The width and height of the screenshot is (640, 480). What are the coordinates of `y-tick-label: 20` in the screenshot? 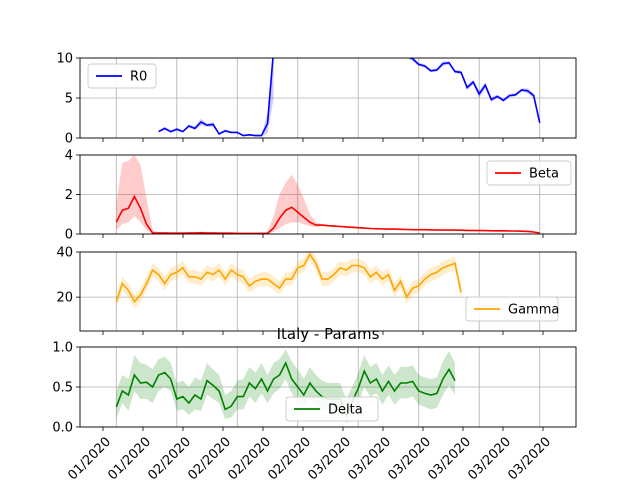 It's located at (64, 298).